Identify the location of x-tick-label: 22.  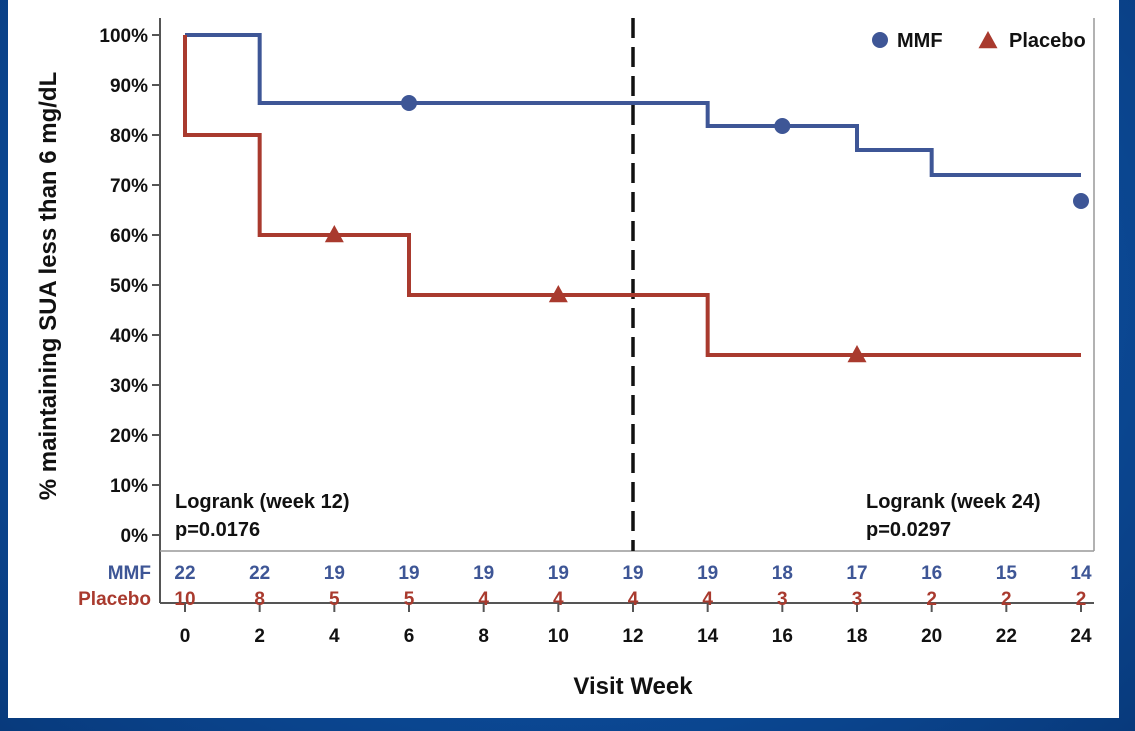
(1006, 636).